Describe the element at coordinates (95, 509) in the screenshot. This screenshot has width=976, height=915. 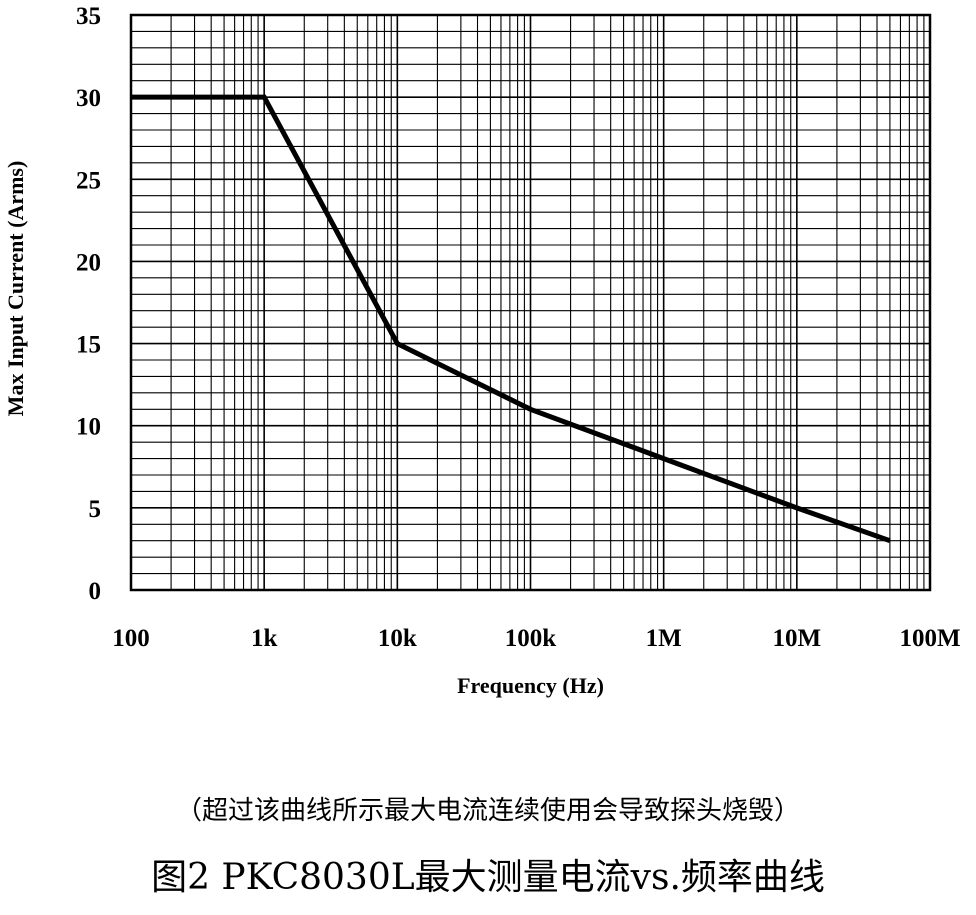
I see `y-tick-label: 5` at that location.